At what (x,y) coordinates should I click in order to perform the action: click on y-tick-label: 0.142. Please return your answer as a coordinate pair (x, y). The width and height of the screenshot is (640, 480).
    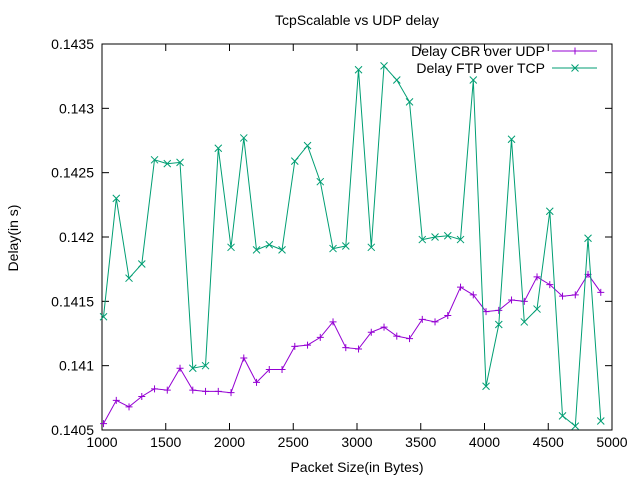
    Looking at the image, I should click on (76, 237).